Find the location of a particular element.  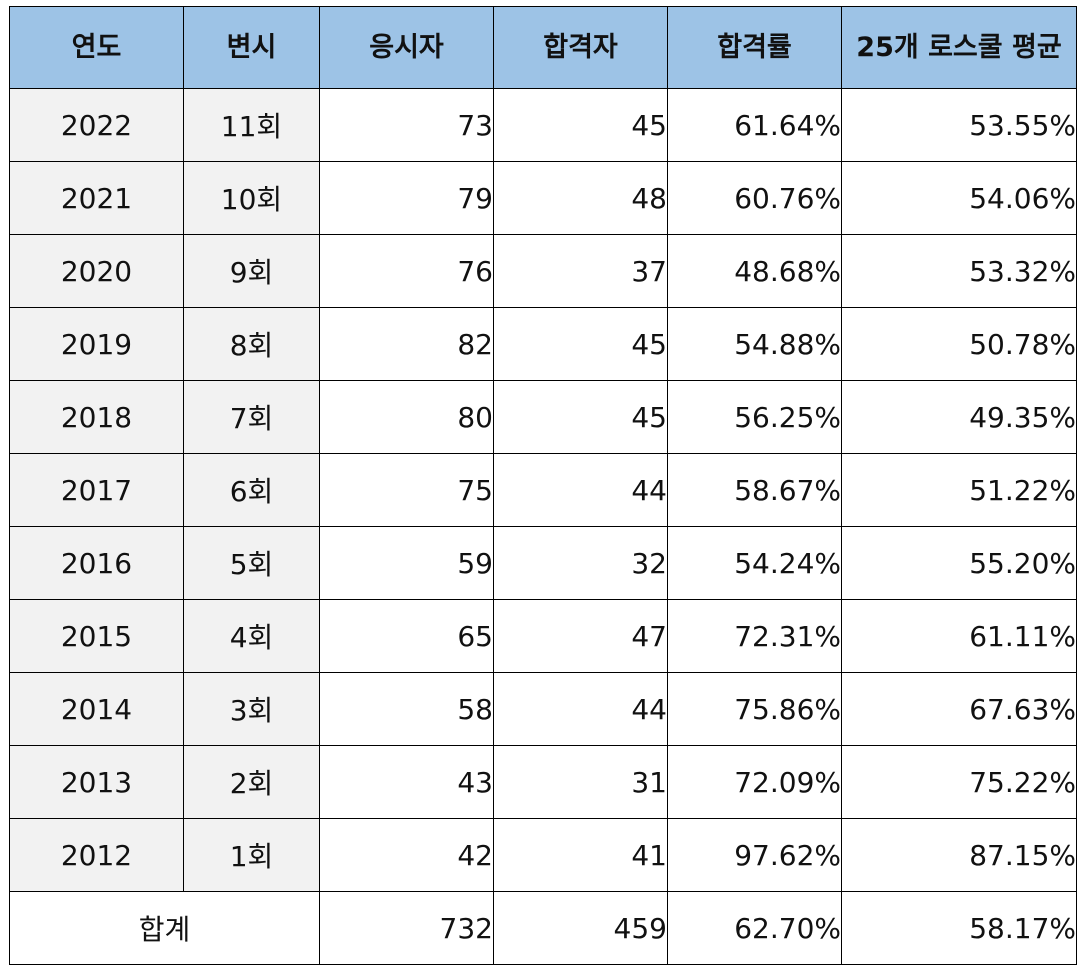

cell-year: 2019 is located at coordinates (96, 344).